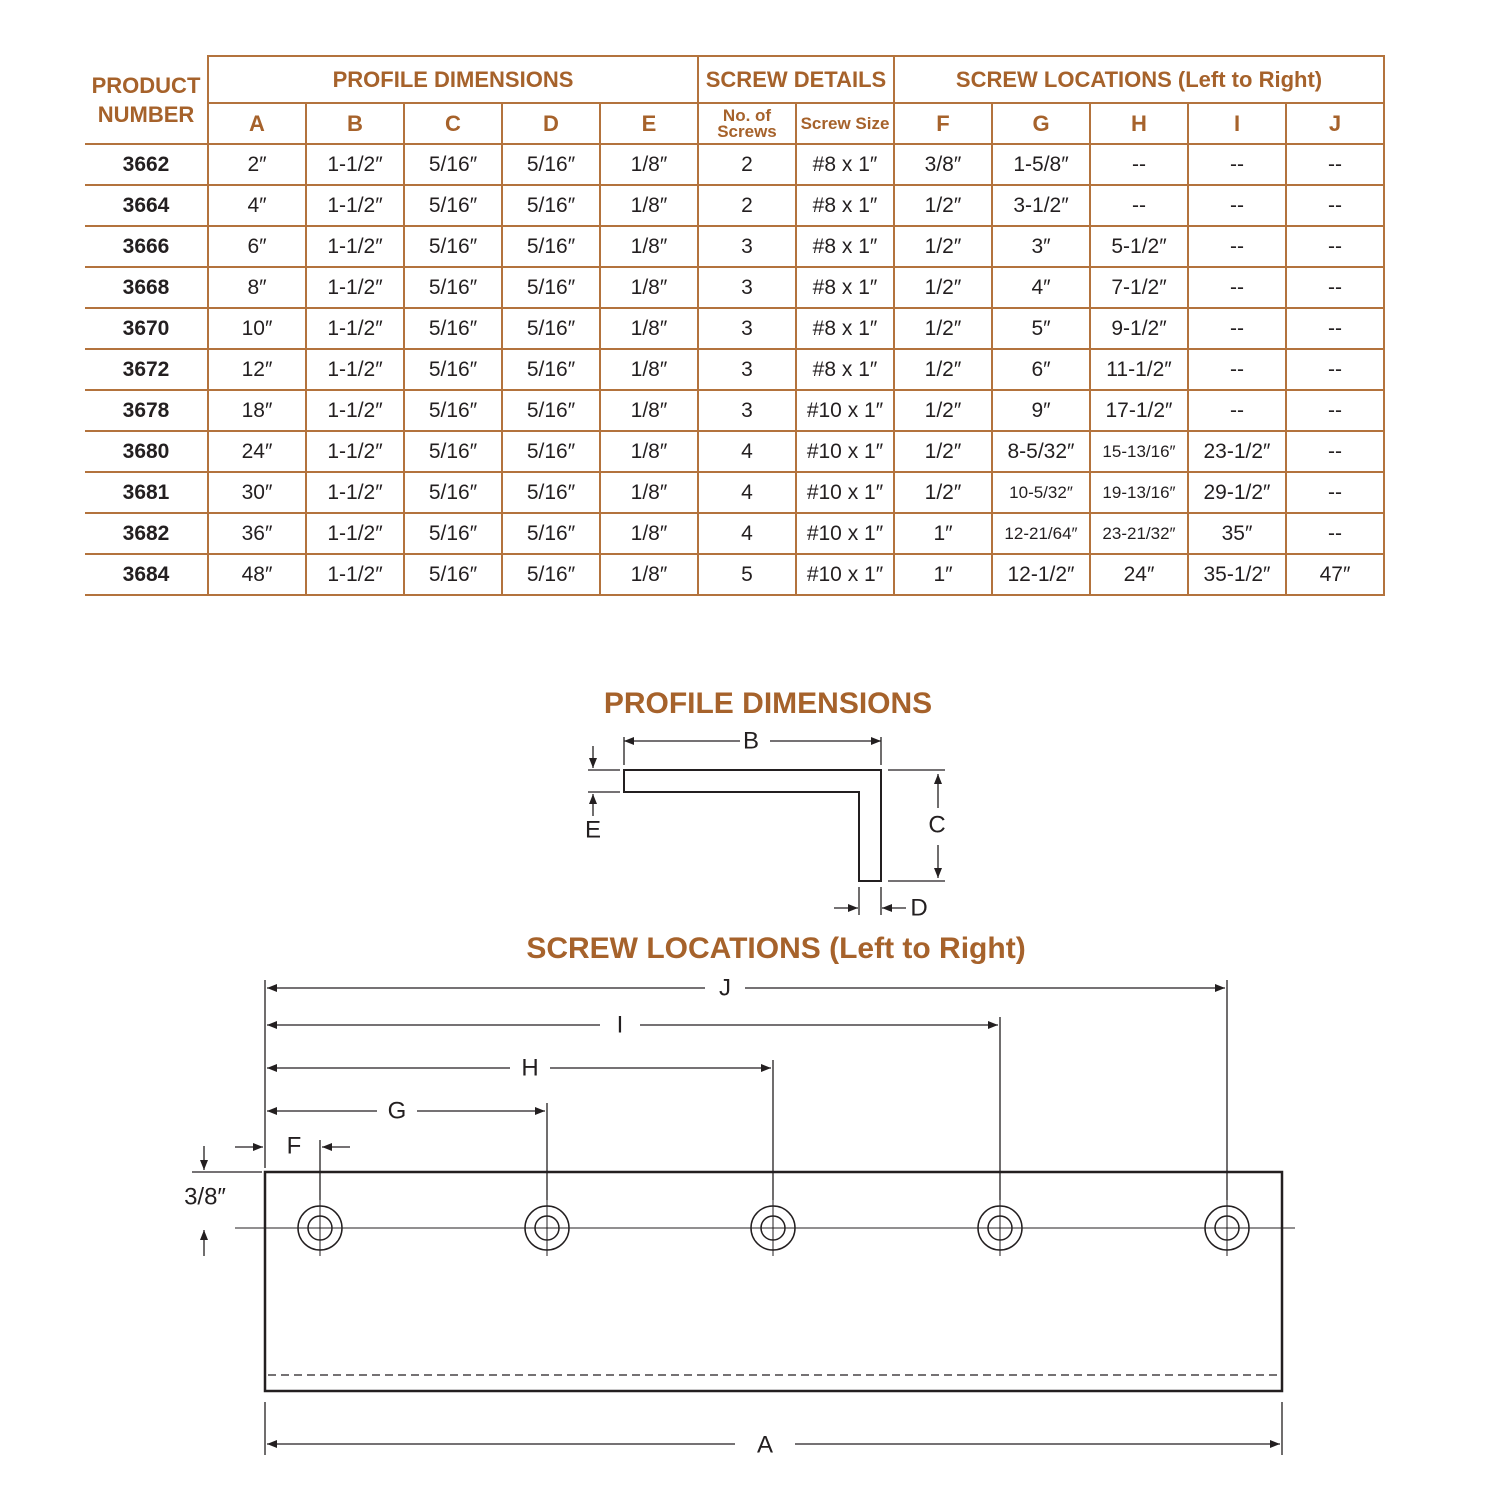  What do you see at coordinates (1139, 246) in the screenshot?
I see `cell: 5-1/2″` at bounding box center [1139, 246].